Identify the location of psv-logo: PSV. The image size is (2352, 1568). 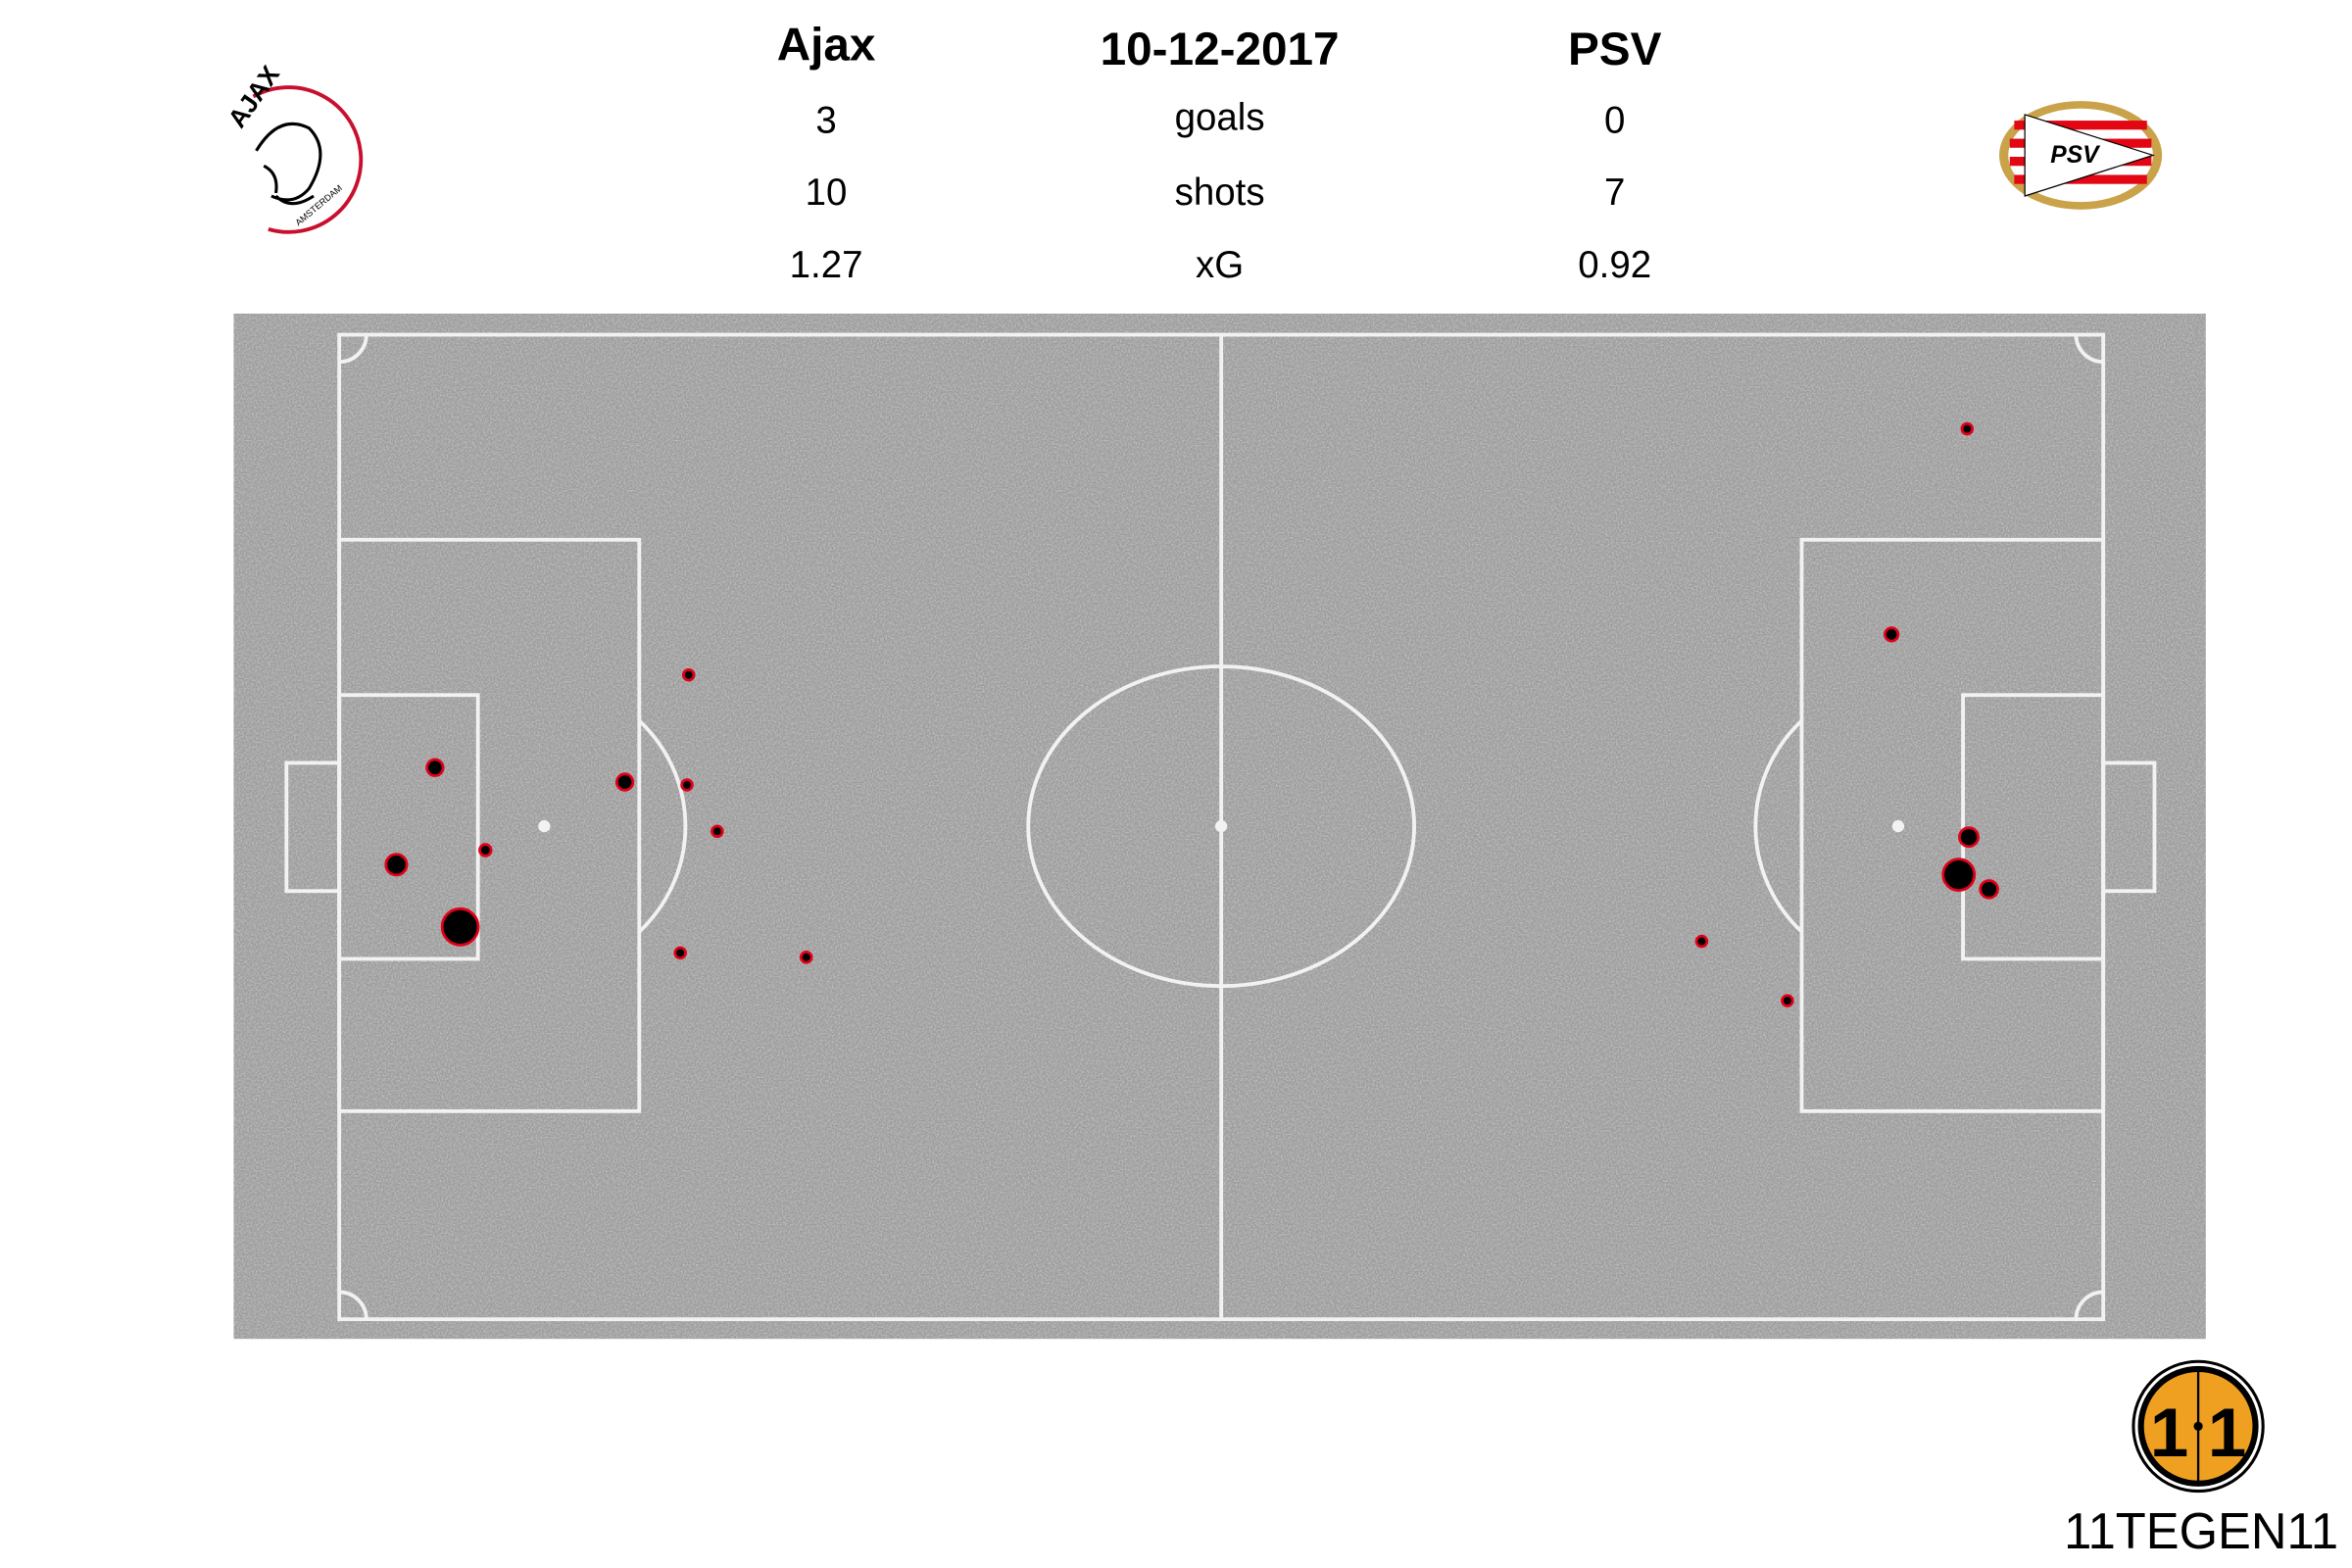
(2081, 156).